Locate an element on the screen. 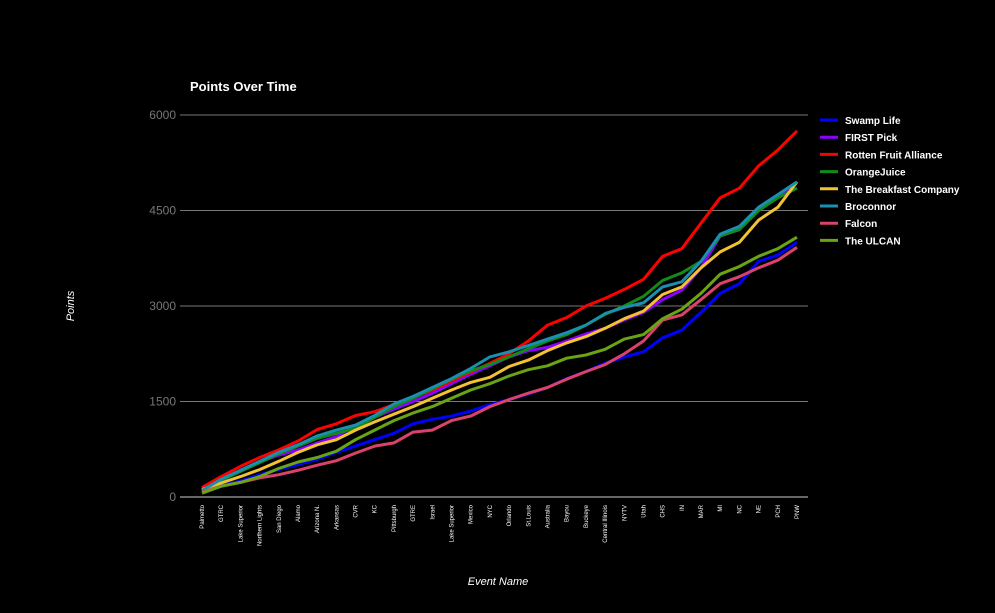 This screenshot has width=995, height=613. x-tick-label: Israel is located at coordinates (433, 512).